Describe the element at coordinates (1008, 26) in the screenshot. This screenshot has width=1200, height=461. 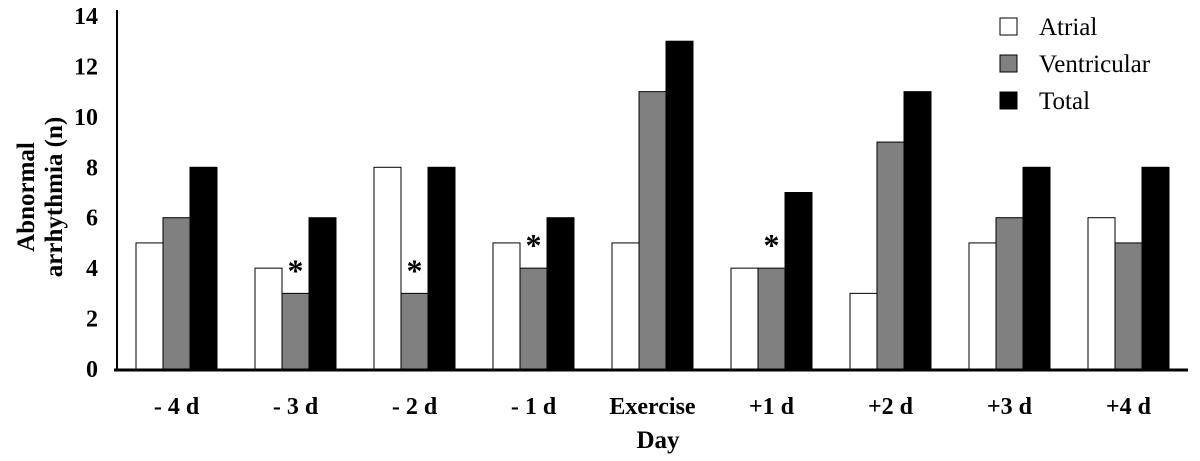
I see `legend-swatch-atrial` at that location.